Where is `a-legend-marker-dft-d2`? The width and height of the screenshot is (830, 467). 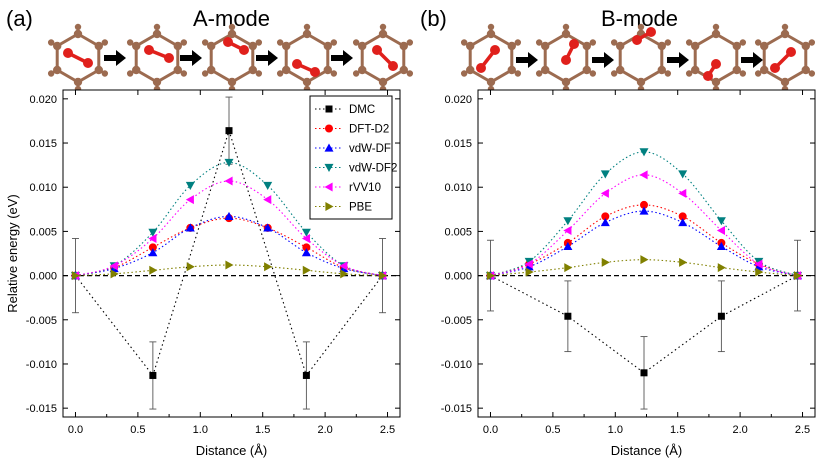 a-legend-marker-dft-d2 is located at coordinates (329, 128).